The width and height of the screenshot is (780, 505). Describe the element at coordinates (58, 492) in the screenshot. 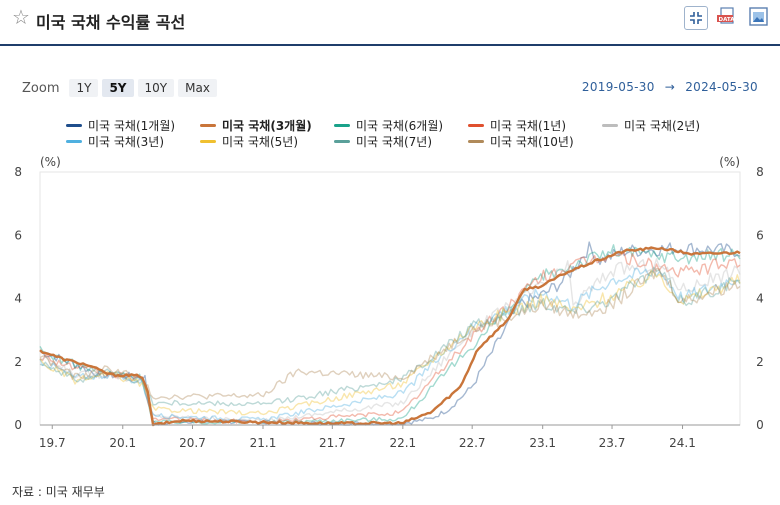

I see `source-note: 자료 : 미국 재무부` at that location.